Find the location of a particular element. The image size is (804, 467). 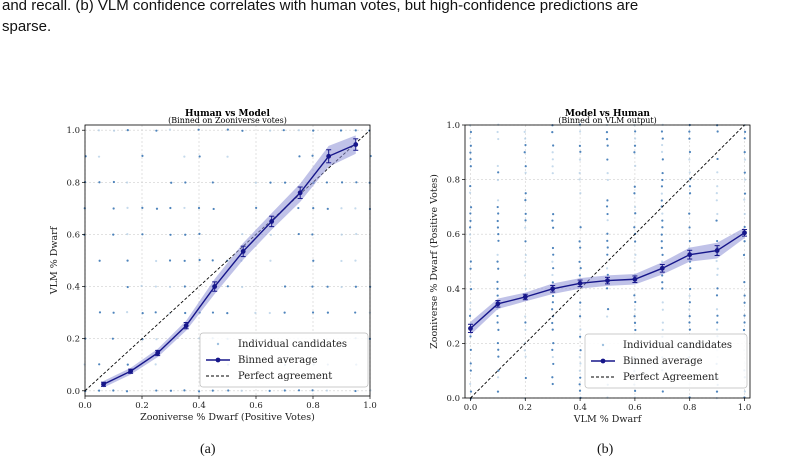

legend-binned-marker is located at coordinates (218, 360).